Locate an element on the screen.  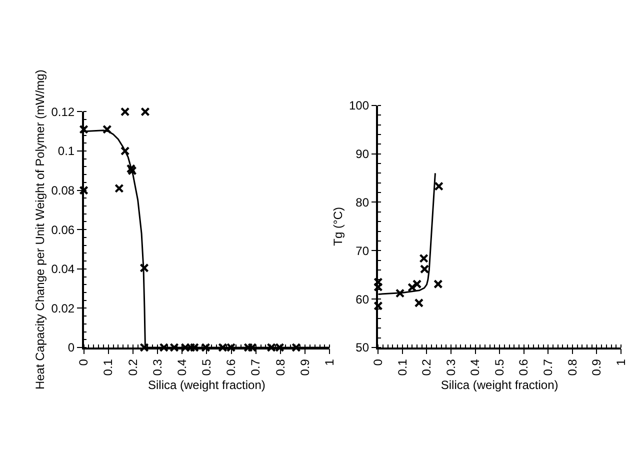
y-tick-label: 70 is located at coordinates (363, 251).